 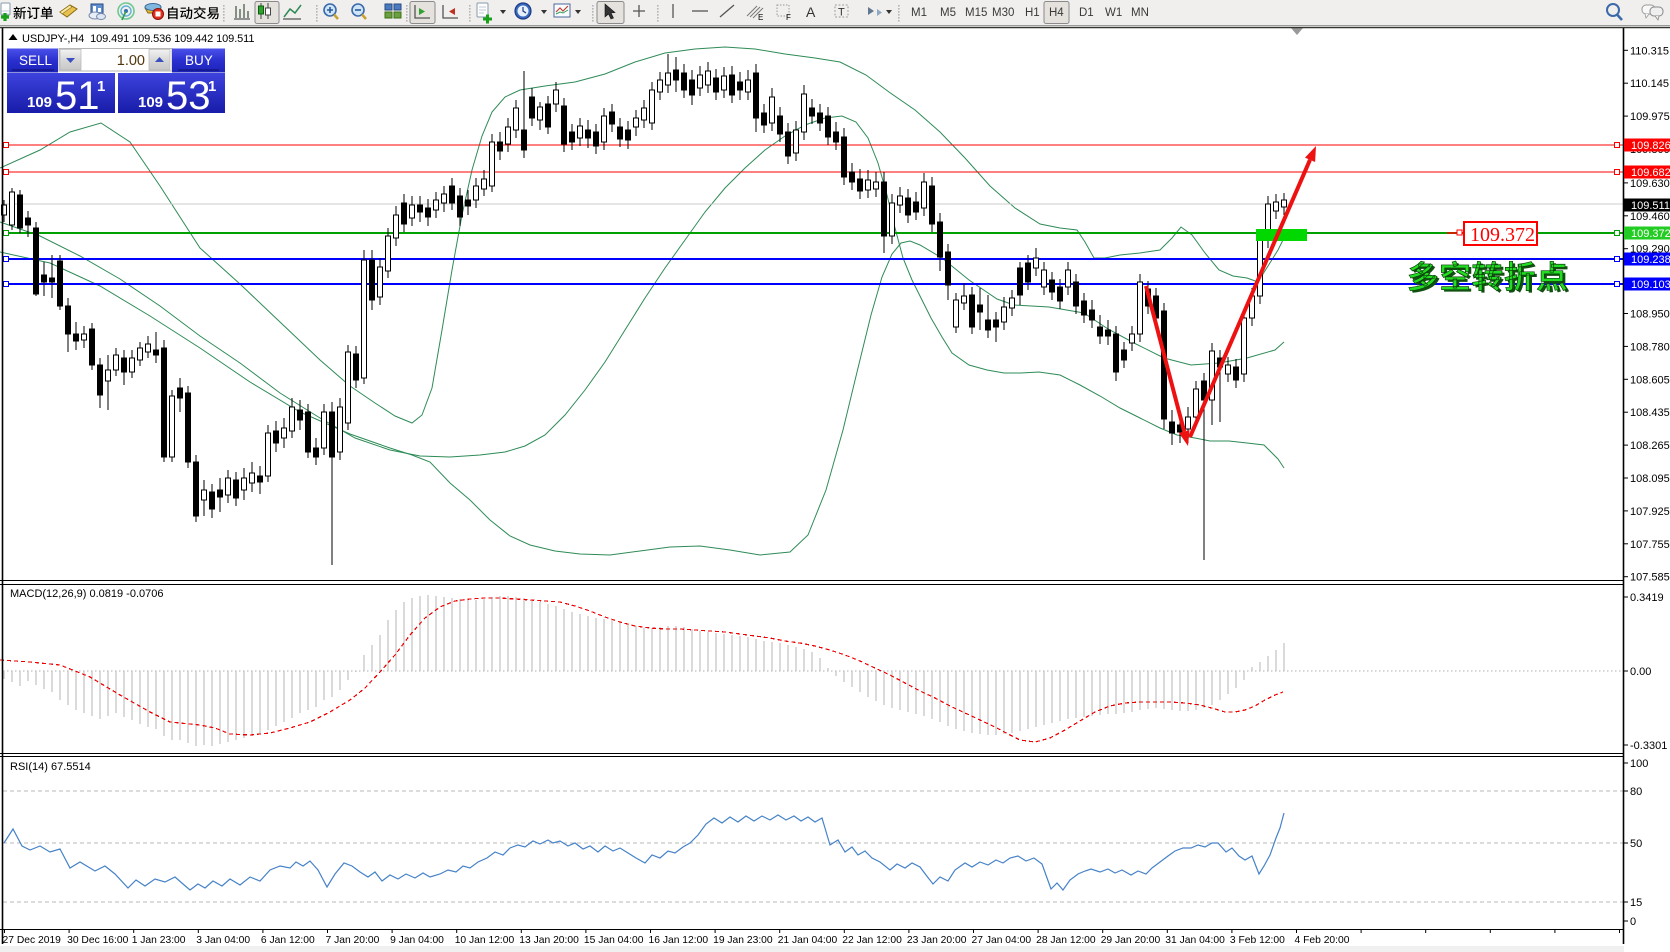 What do you see at coordinates (1648, 746) in the screenshot?
I see `svg-text: -0.3301` at bounding box center [1648, 746].